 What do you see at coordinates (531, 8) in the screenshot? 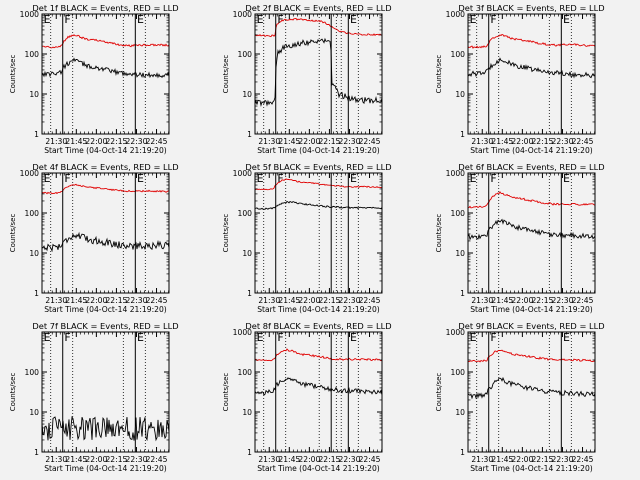
I see `panel-title: Det 3f BLACK = Events, RED = LLD` at bounding box center [531, 8].